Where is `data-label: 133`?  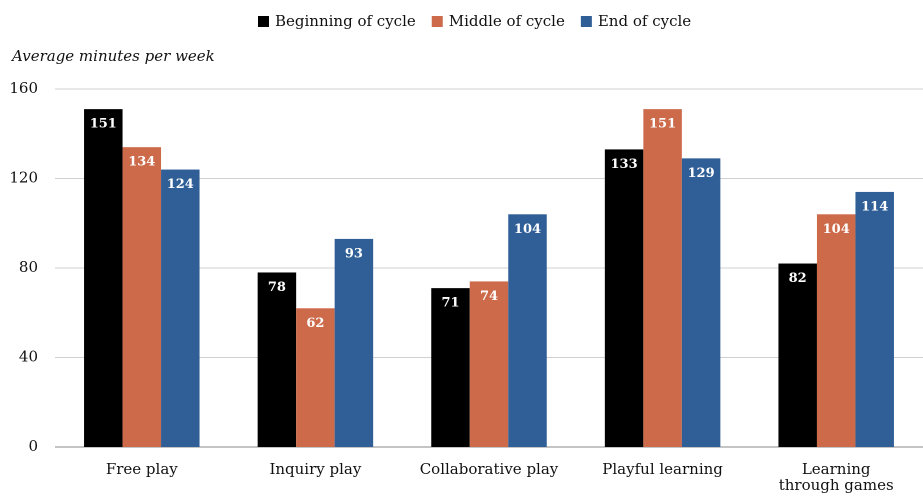 data-label: 133 is located at coordinates (624, 164).